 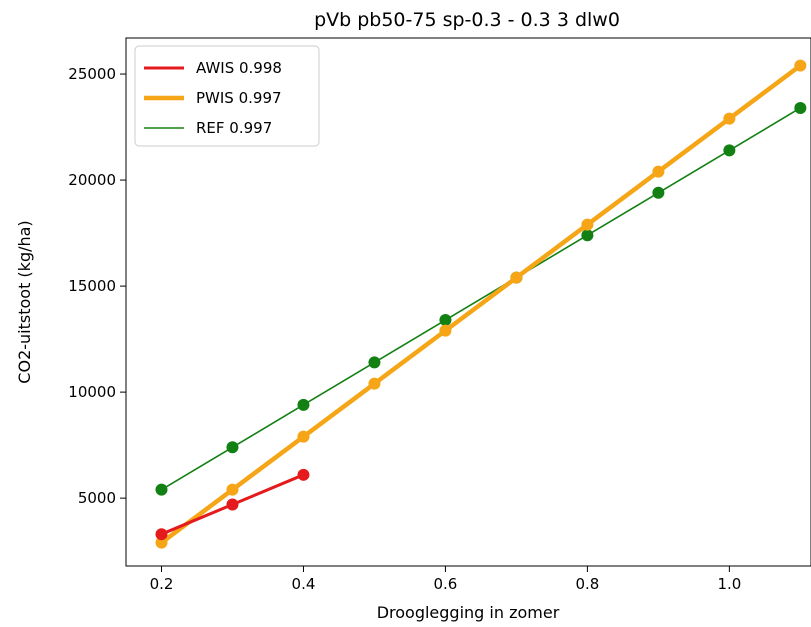 What do you see at coordinates (24, 301) in the screenshot?
I see `y-axis-label: CO2-uitstoot (kg/ha)` at bounding box center [24, 301].